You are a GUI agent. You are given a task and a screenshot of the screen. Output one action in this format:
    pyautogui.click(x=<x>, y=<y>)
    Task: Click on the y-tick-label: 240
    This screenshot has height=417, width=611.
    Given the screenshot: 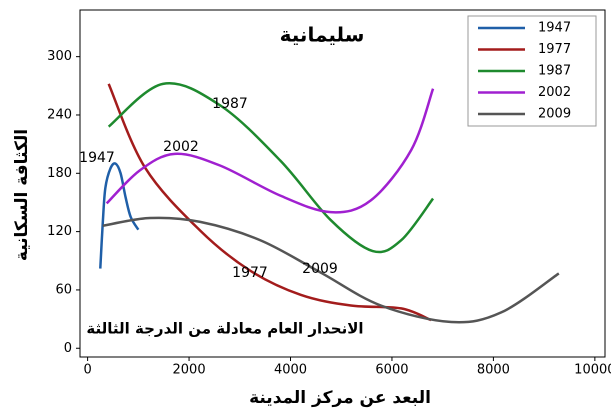 What is the action you would take?
    pyautogui.click(x=59, y=114)
    